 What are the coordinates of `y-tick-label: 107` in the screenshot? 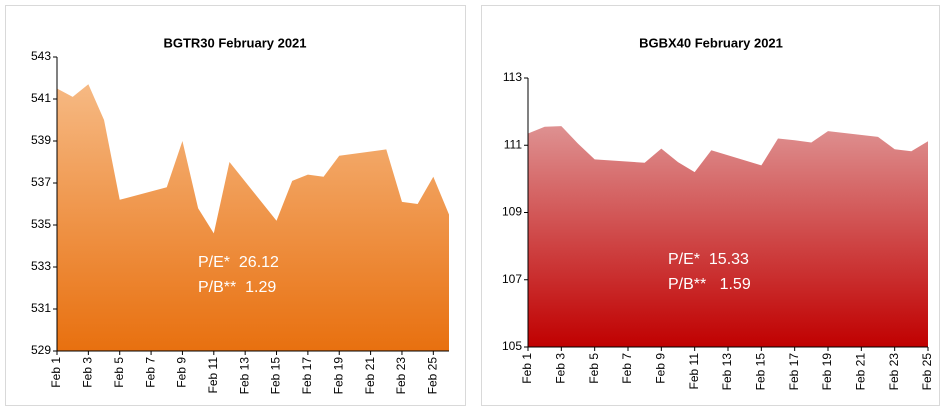 It's located at (512, 279).